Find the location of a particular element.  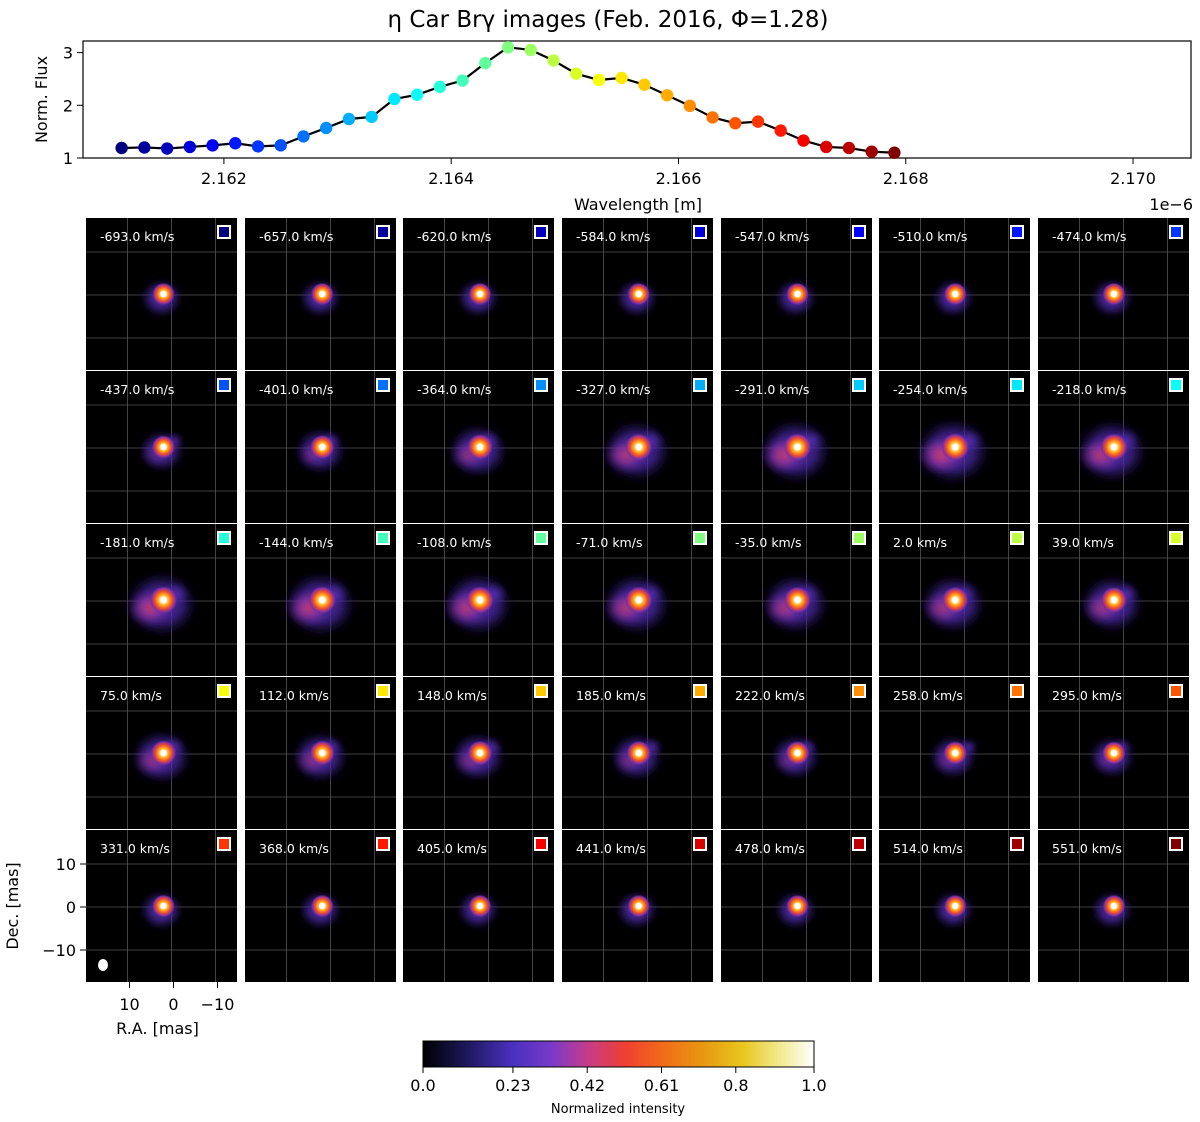

image-panel: 368.0 km/s is located at coordinates (320, 906).